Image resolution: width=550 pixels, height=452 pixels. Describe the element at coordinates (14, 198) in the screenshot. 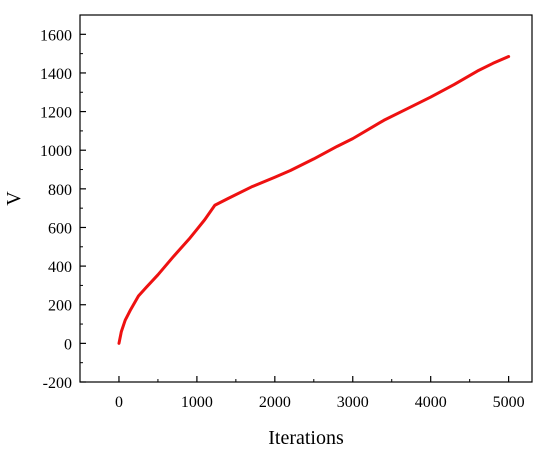

I see `y-axis-label: V` at that location.